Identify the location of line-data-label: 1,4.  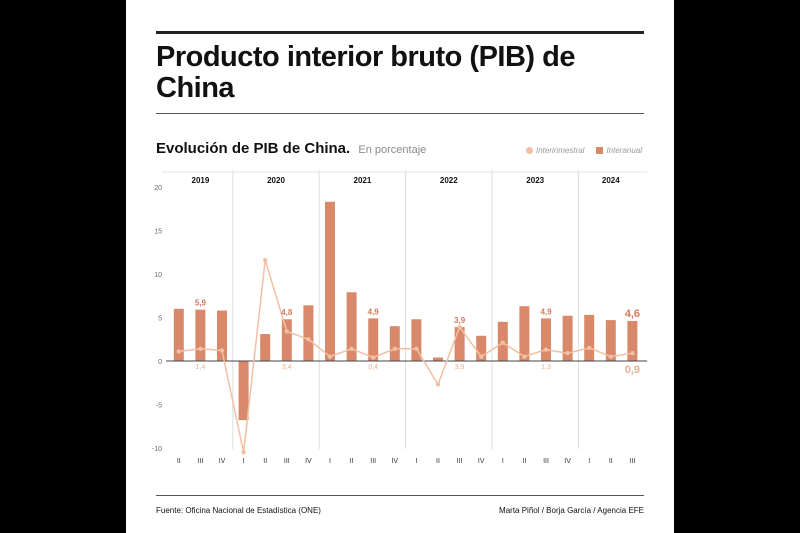
(201, 367).